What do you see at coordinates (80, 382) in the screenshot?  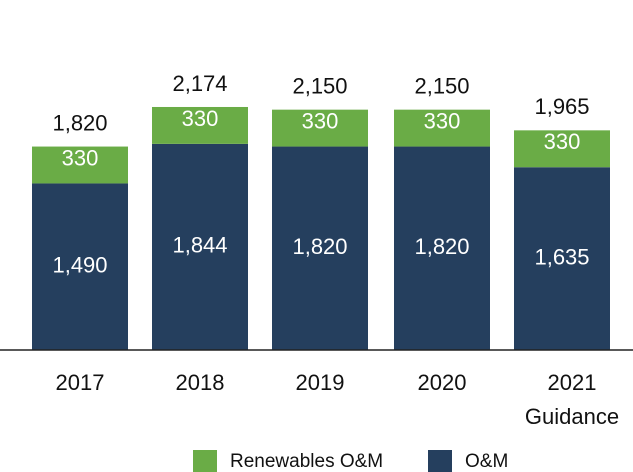 I see `x-tick-label: 2017` at bounding box center [80, 382].